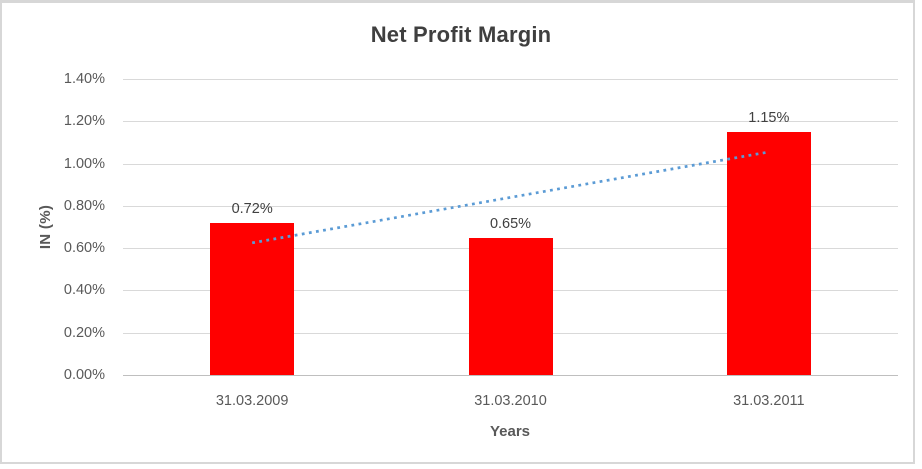 Image resolution: width=922 pixels, height=469 pixels. What do you see at coordinates (84, 290) in the screenshot?
I see `y-tick-label: 0.40%` at bounding box center [84, 290].